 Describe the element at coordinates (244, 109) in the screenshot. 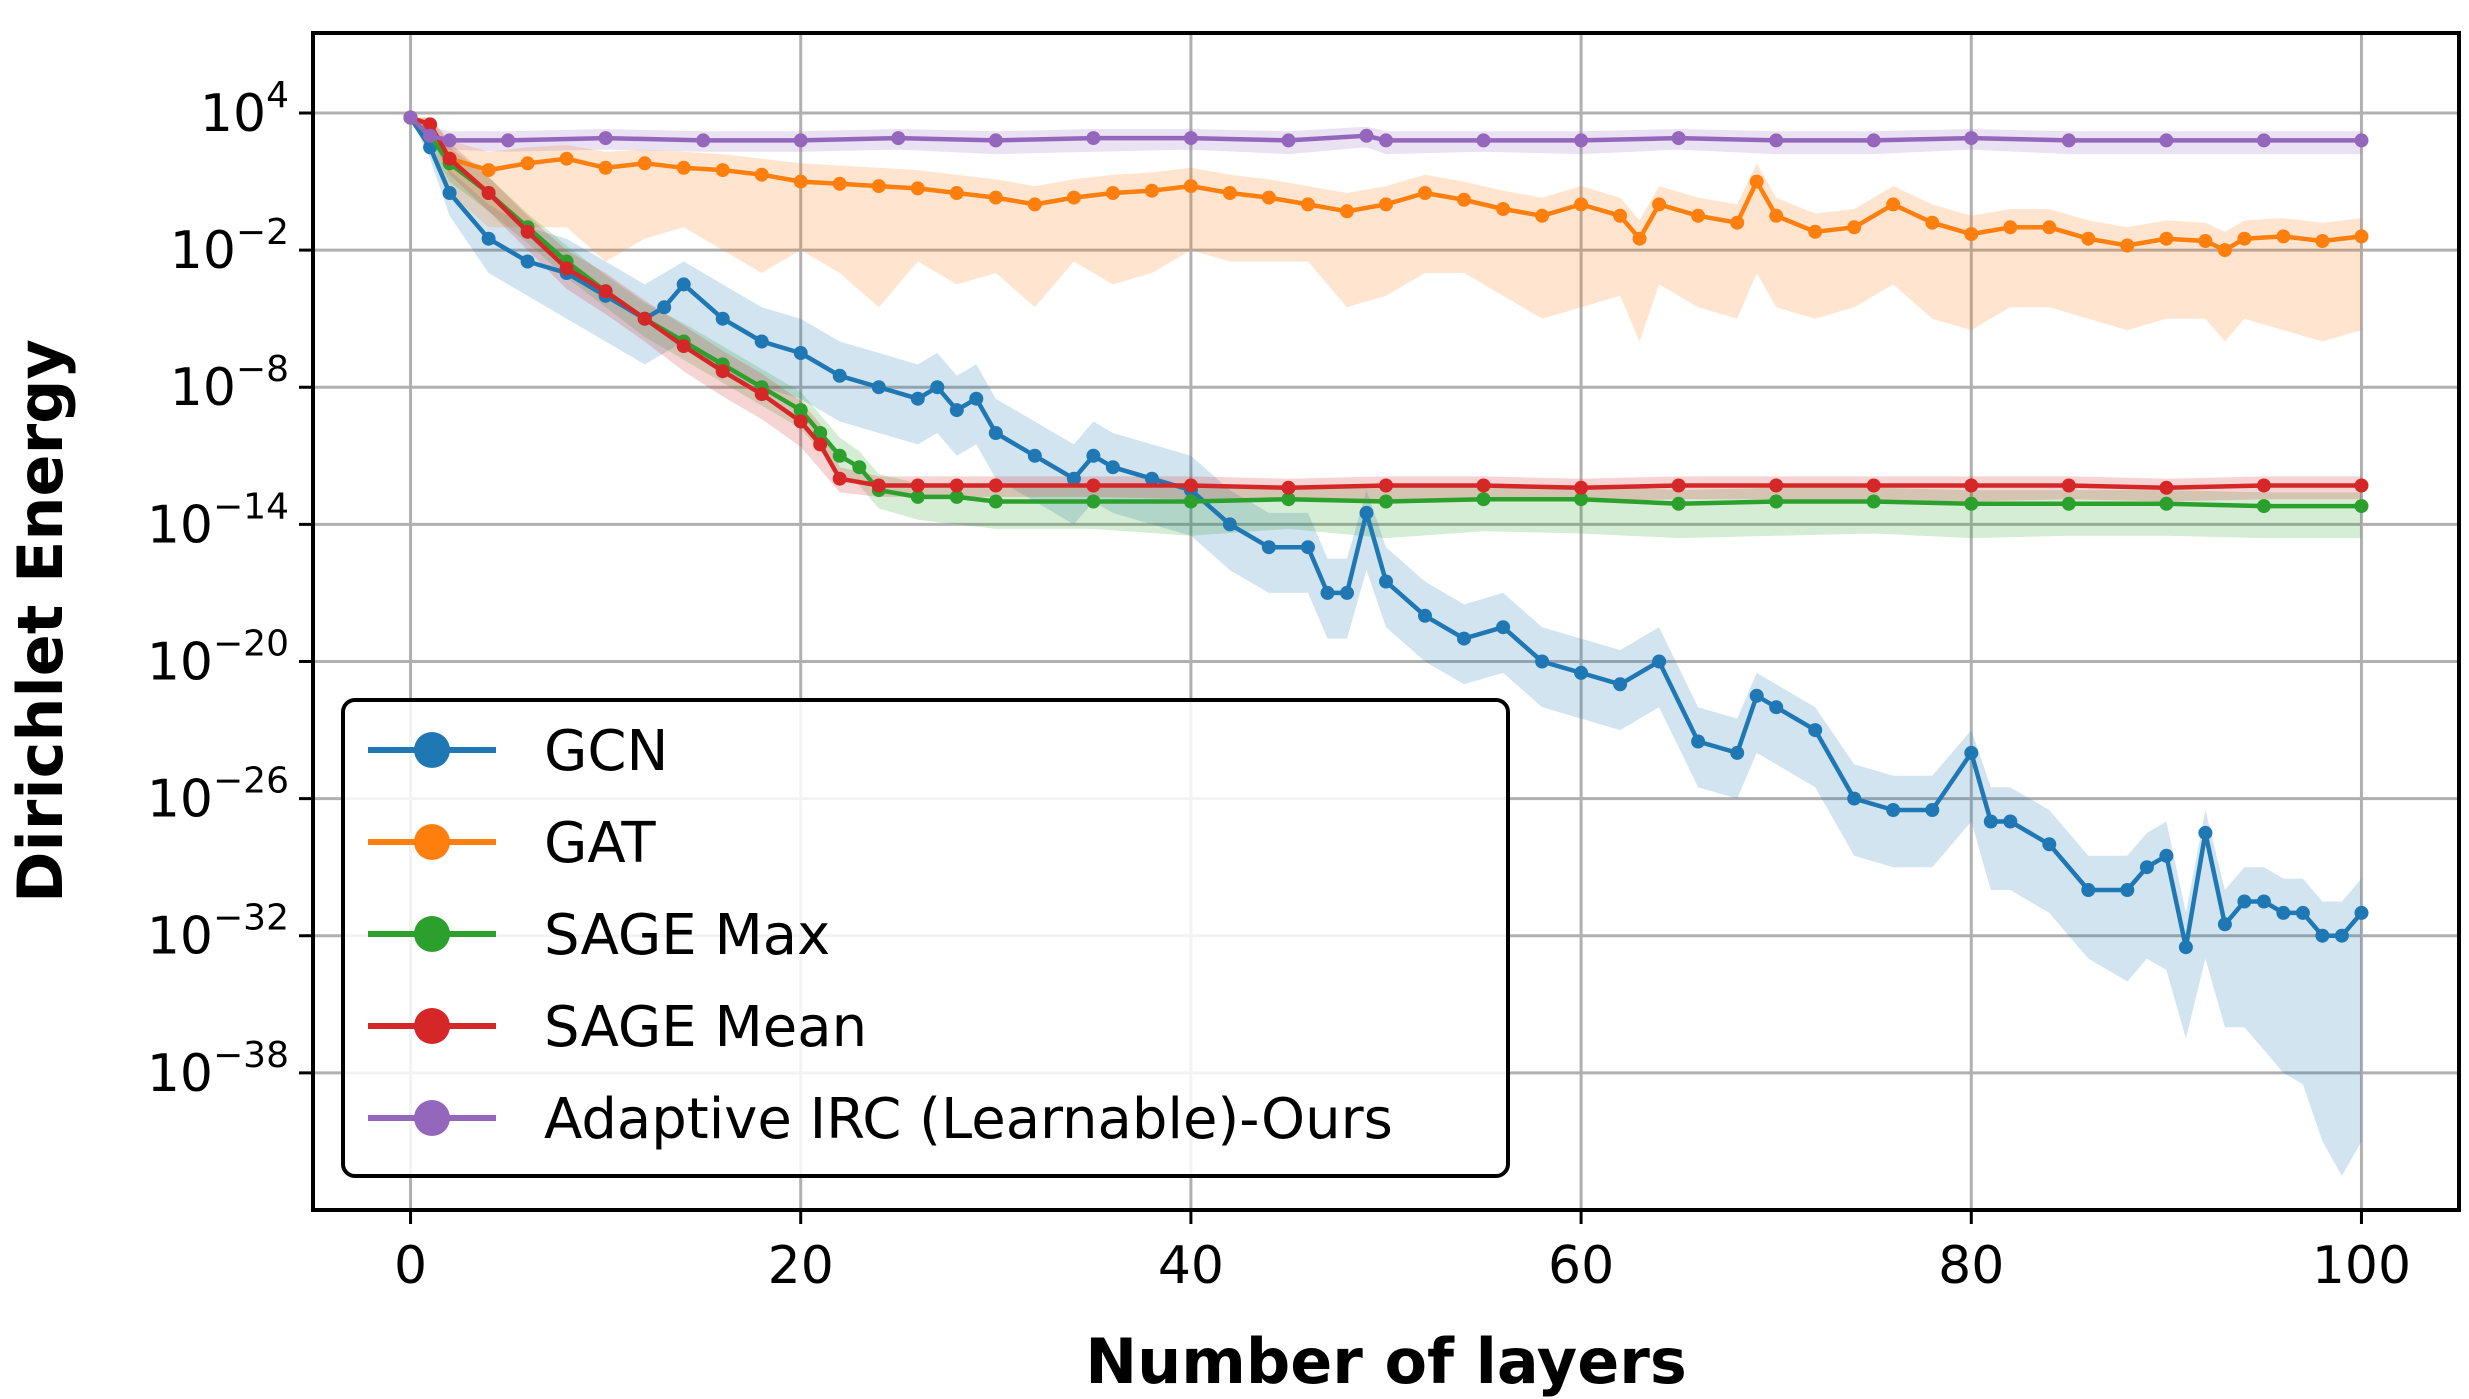

I see `y-tick-label: 10⁴` at that location.